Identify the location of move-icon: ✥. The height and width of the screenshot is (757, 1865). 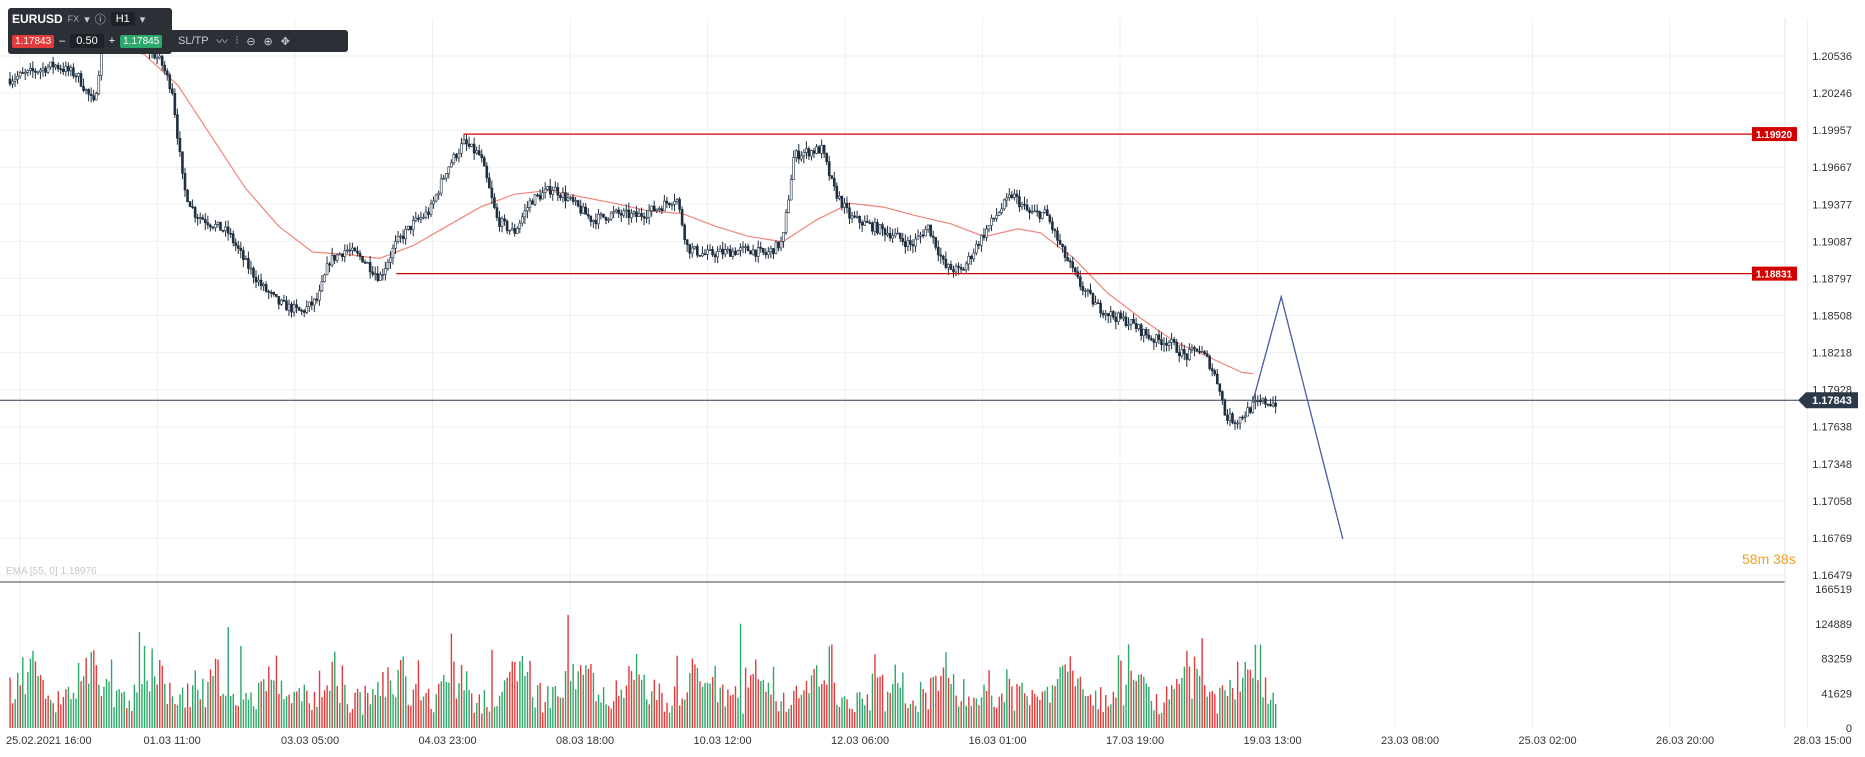
(285, 41).